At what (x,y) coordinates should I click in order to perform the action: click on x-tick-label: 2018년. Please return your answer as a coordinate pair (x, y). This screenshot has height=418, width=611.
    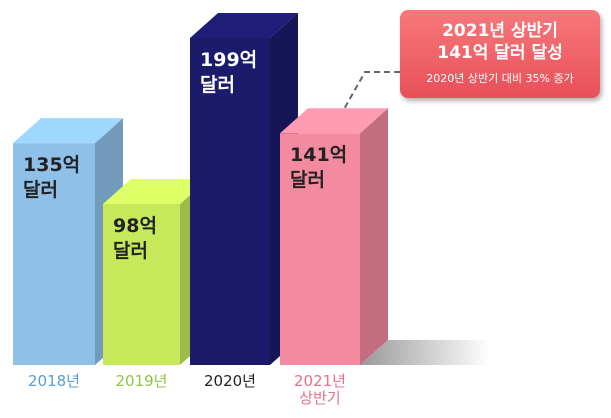
    Looking at the image, I should click on (54, 381).